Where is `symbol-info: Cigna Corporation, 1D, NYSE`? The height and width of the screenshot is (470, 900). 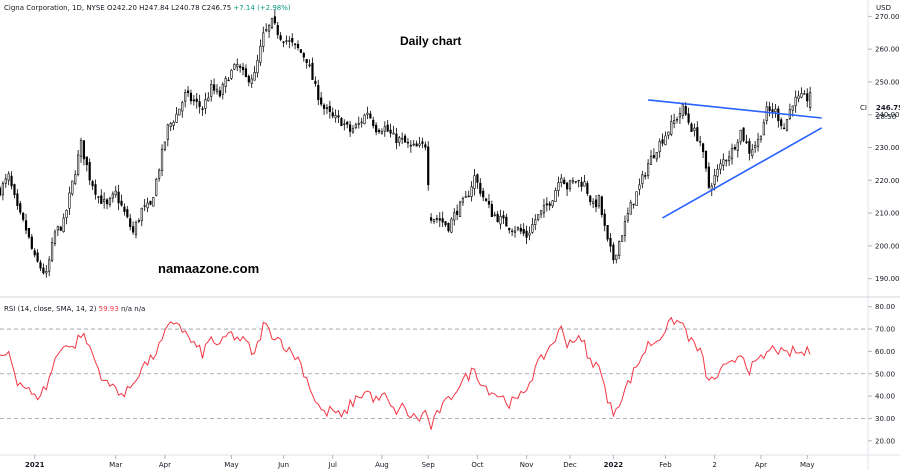 symbol-info: Cigna Corporation, 1D, NYSE is located at coordinates (54, 8).